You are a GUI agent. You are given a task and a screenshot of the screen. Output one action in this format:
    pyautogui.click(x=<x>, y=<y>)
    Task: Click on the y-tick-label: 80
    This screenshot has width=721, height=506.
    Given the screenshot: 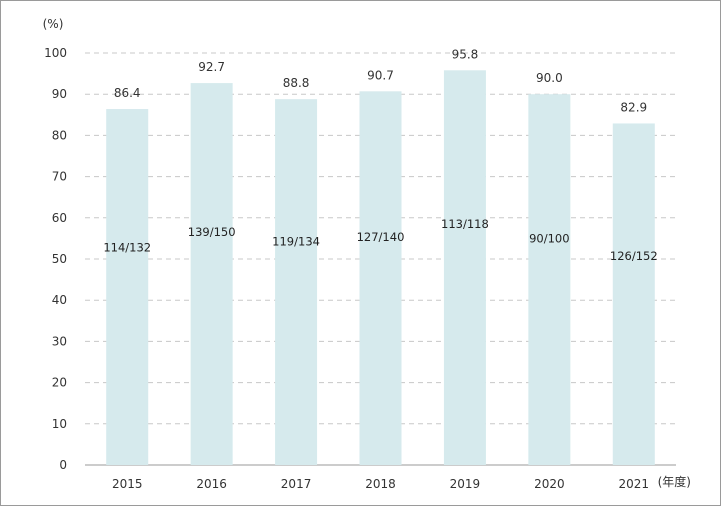 What is the action you would take?
    pyautogui.click(x=59, y=135)
    